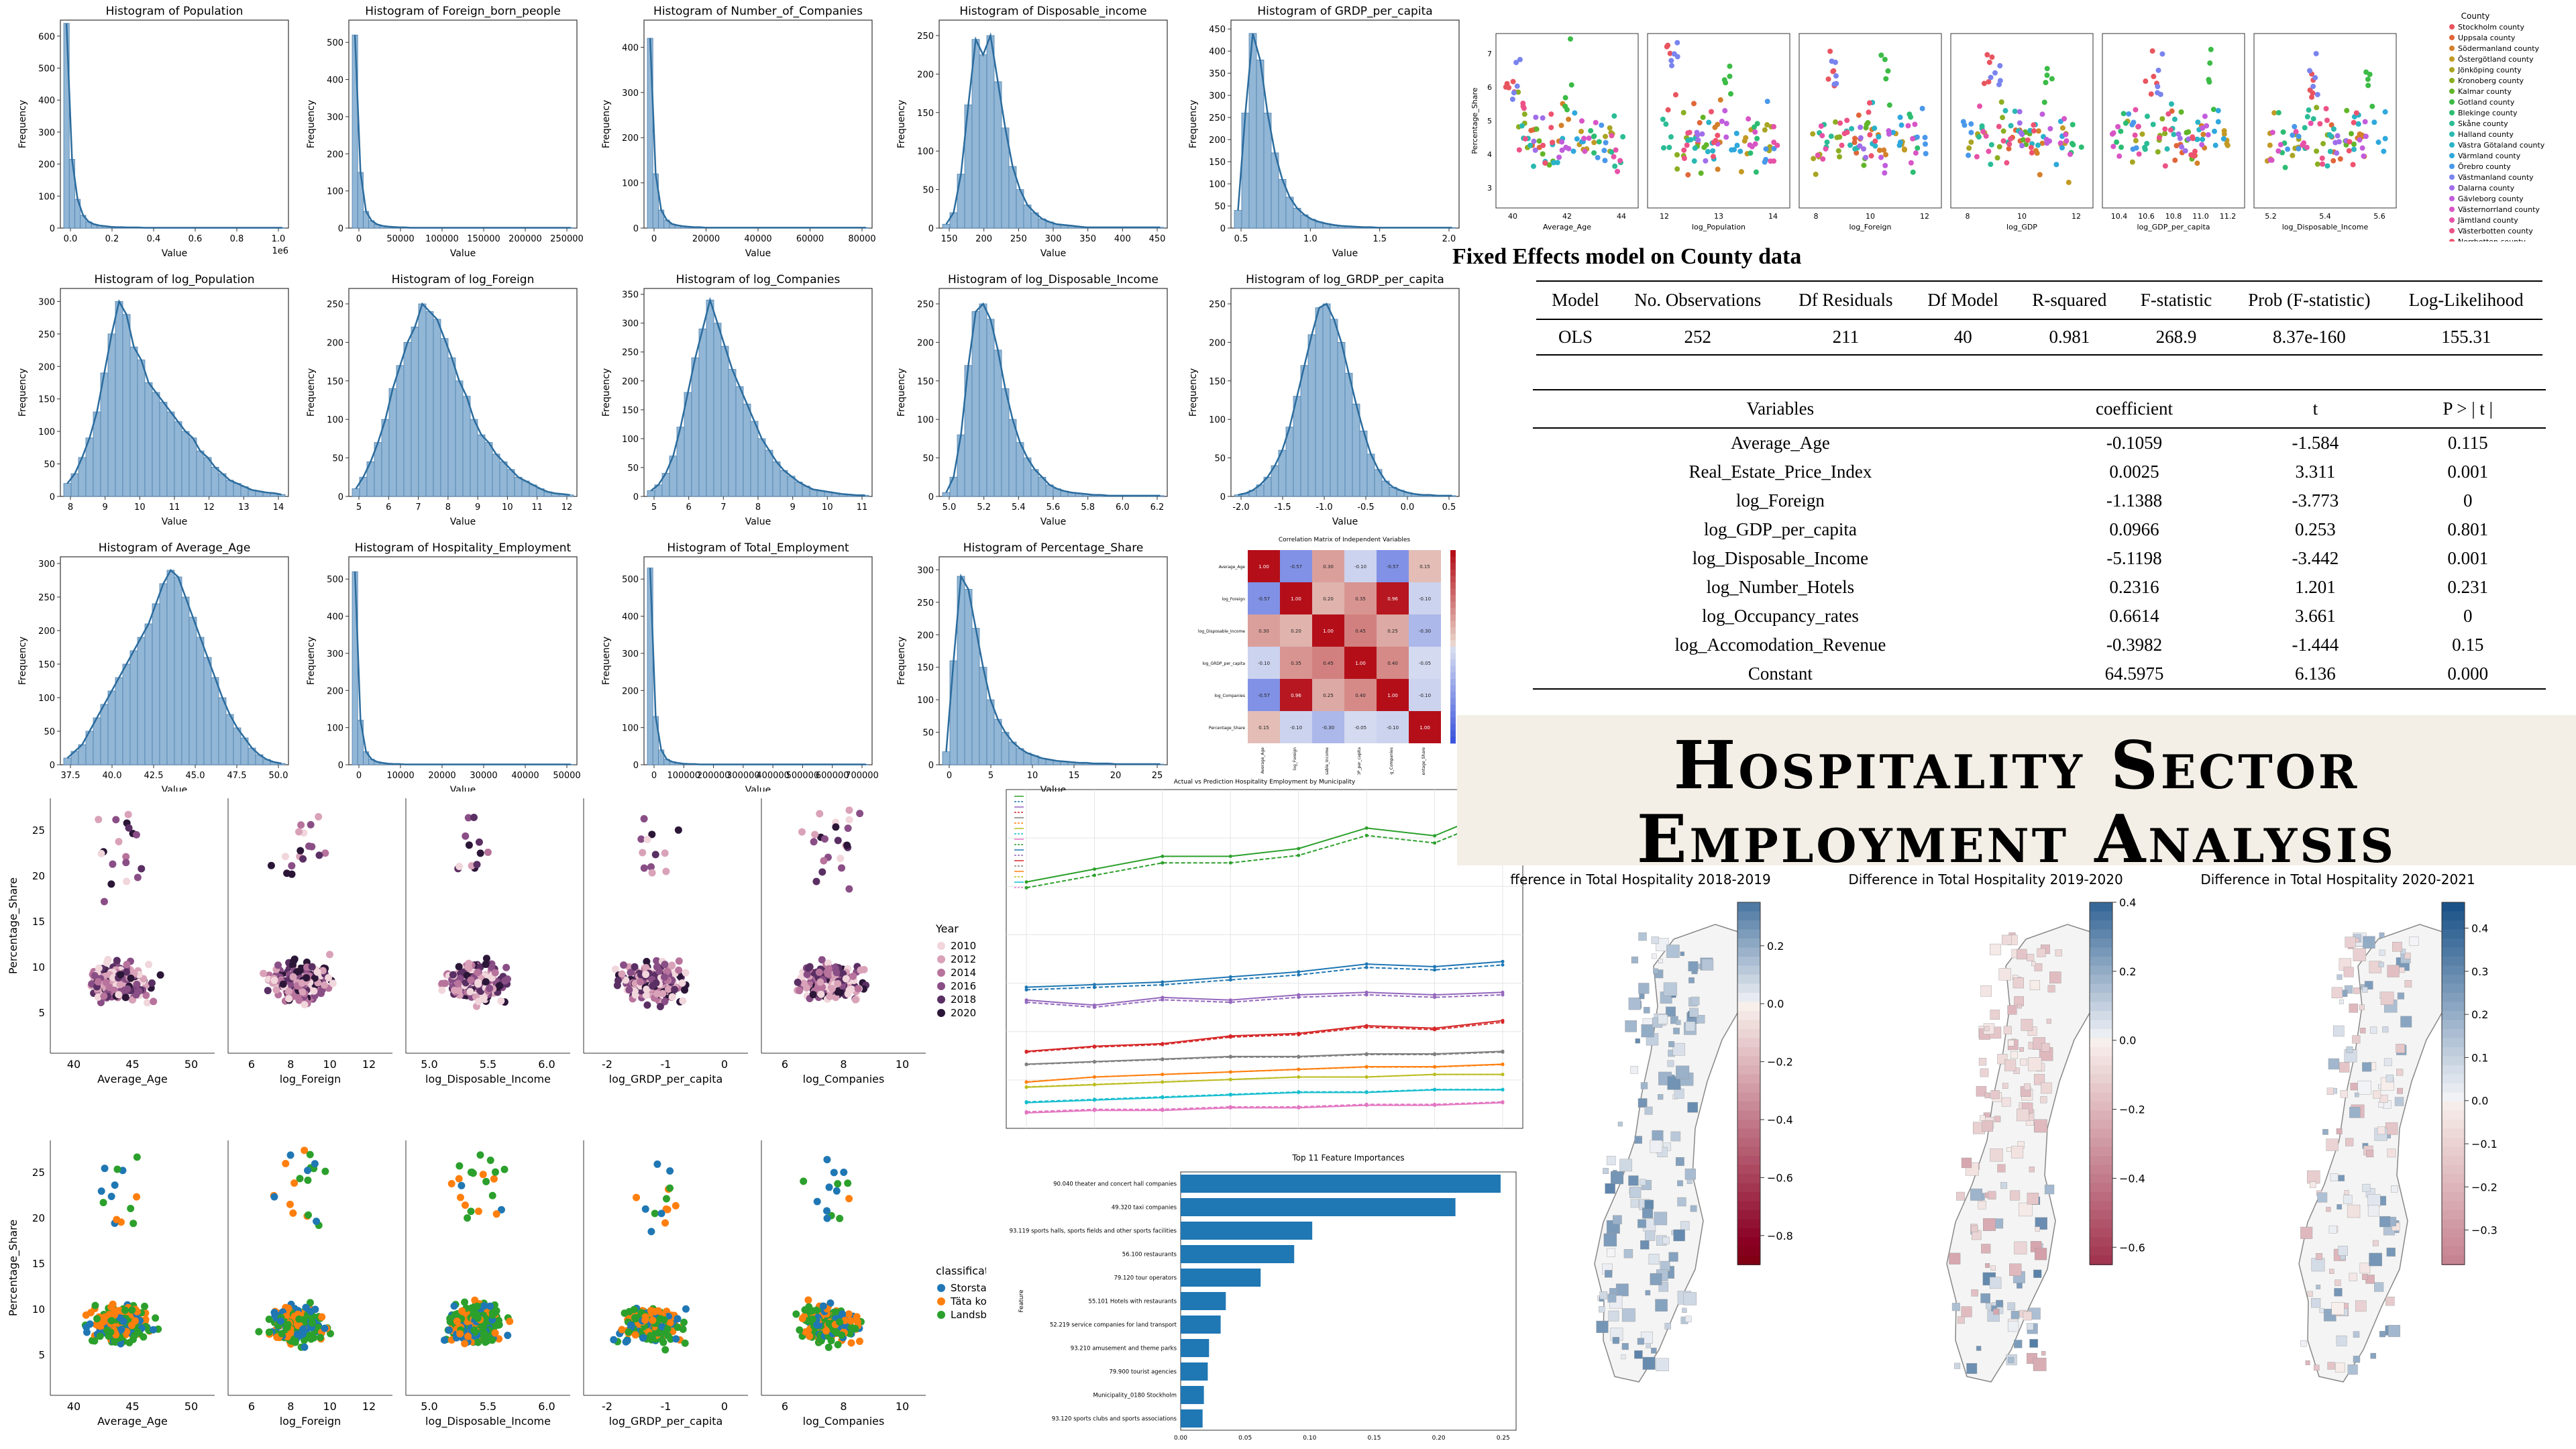 Image resolution: width=2576 pixels, height=1449 pixels. What do you see at coordinates (1328, 599) in the screenshot?
I see `heatmap-value: 0.20` at bounding box center [1328, 599].